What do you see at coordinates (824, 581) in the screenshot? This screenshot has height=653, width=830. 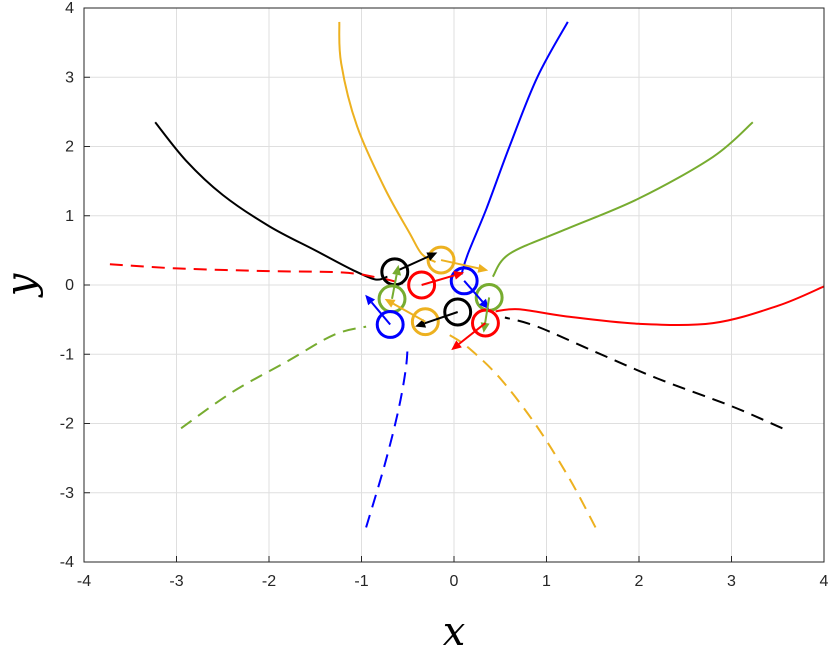 I see `x-tick-label: 4` at bounding box center [824, 581].